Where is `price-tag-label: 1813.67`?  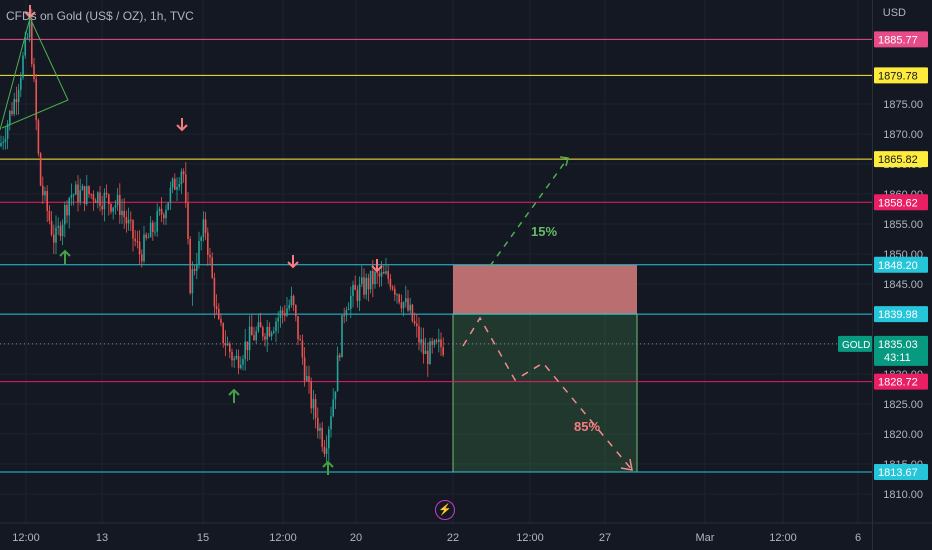
price-tag-label: 1813.67 is located at coordinates (898, 473).